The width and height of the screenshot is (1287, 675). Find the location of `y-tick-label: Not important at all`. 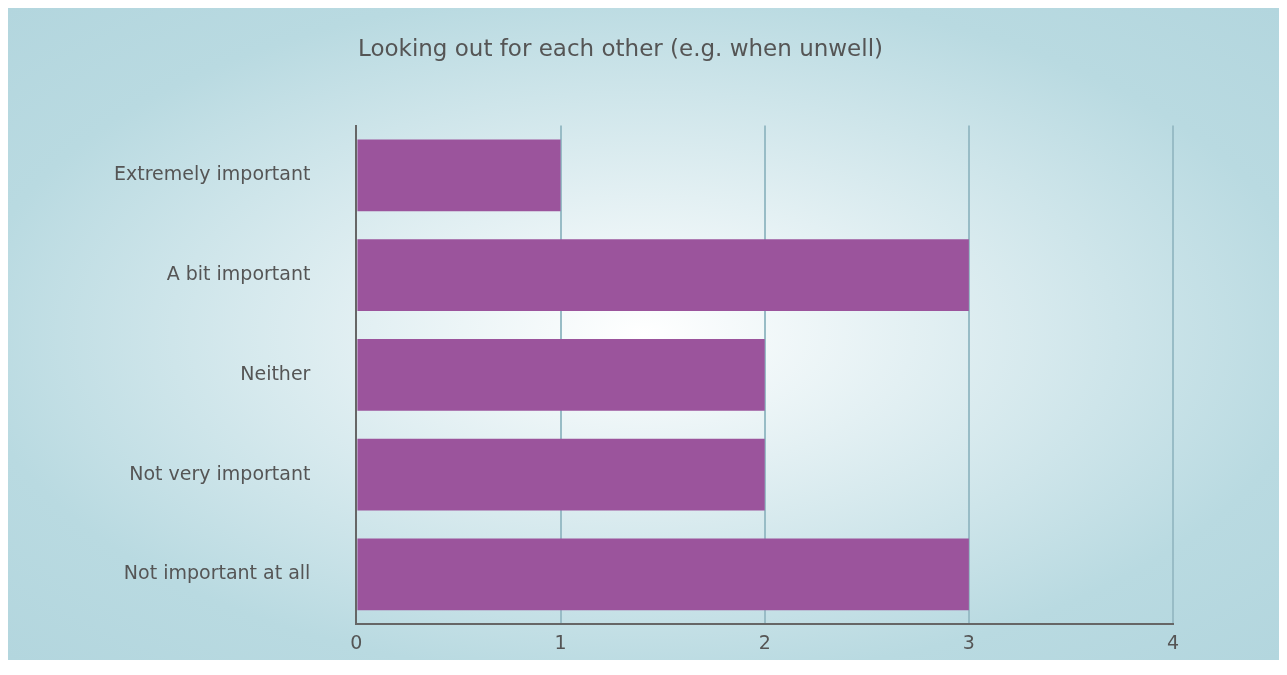

y-tick-label: Not important at all is located at coordinates (217, 572).